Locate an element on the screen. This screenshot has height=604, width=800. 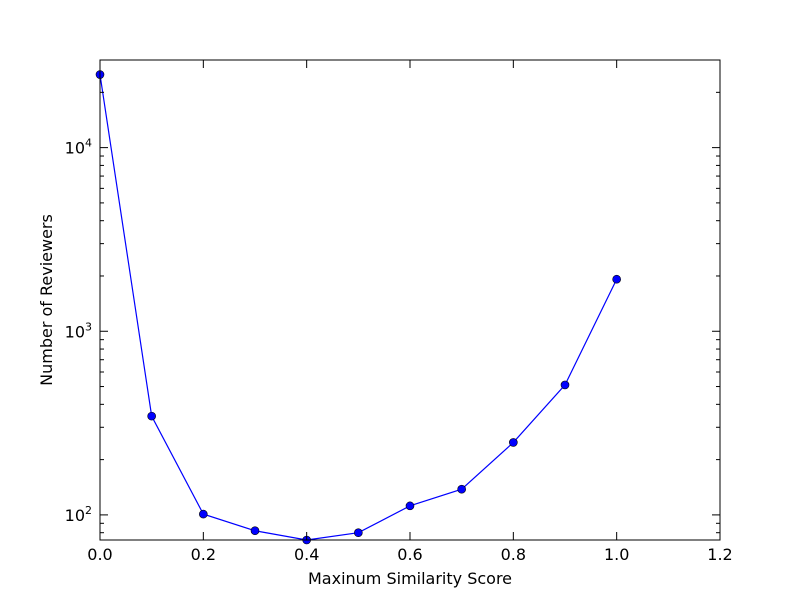
y-tick-label: 10⁴ is located at coordinates (78, 147).